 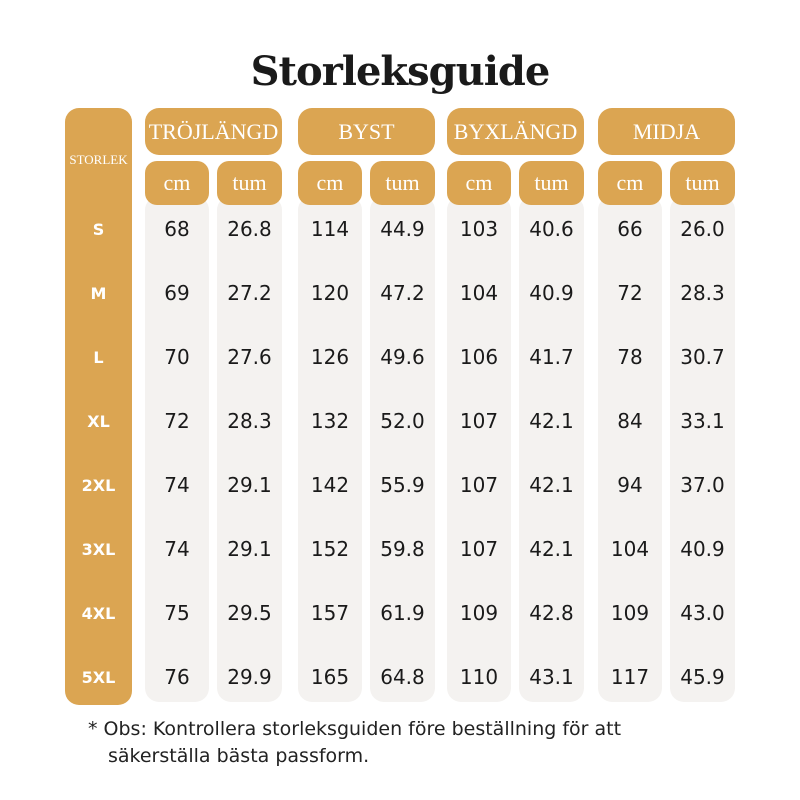 What do you see at coordinates (402, 549) in the screenshot?
I see `cell: 59.8` at bounding box center [402, 549].